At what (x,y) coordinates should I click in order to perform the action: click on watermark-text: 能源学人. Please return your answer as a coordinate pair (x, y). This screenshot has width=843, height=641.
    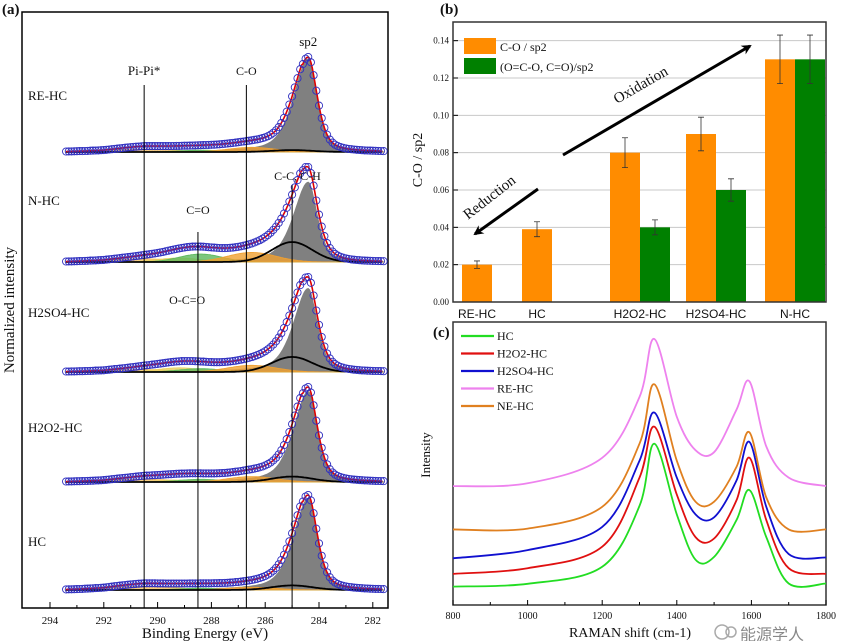
    Looking at the image, I should click on (772, 633).